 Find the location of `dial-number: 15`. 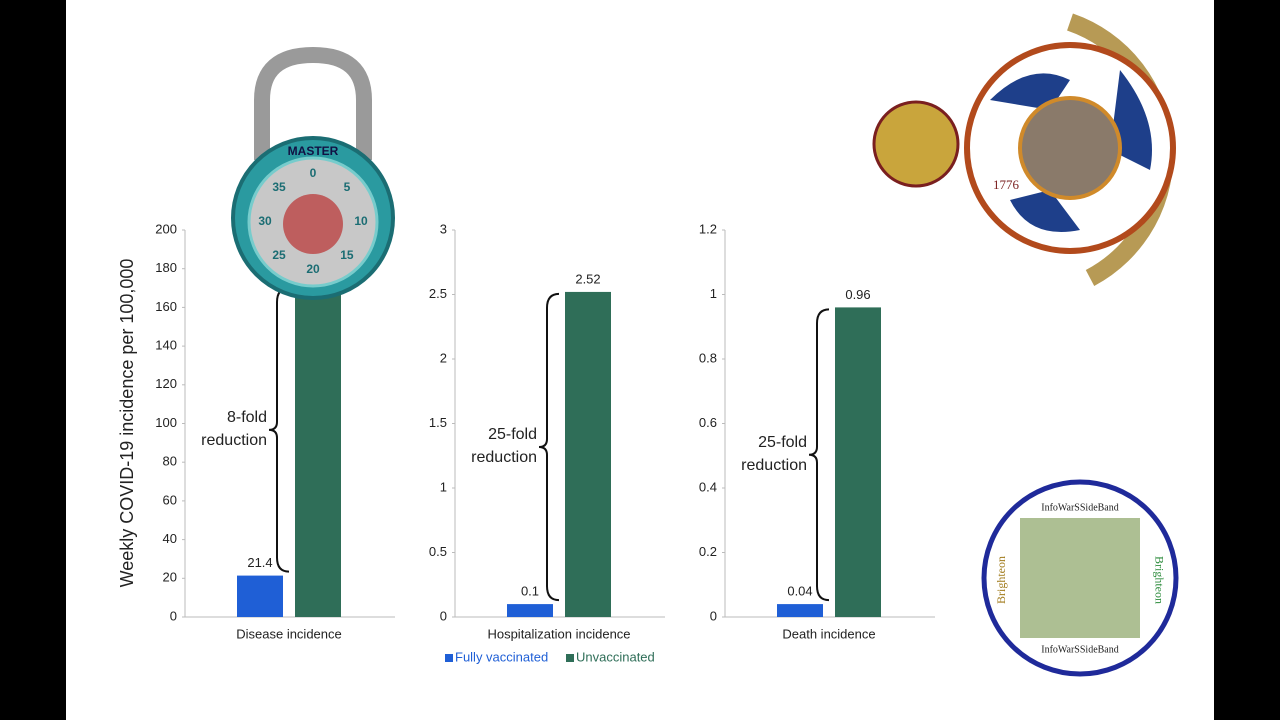

dial-number: 15 is located at coordinates (347, 255).